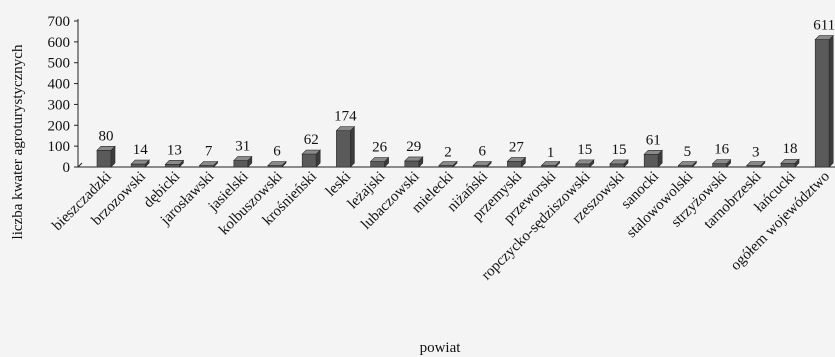  Describe the element at coordinates (59, 64) in the screenshot. I see `y-tick-label: 500` at that location.